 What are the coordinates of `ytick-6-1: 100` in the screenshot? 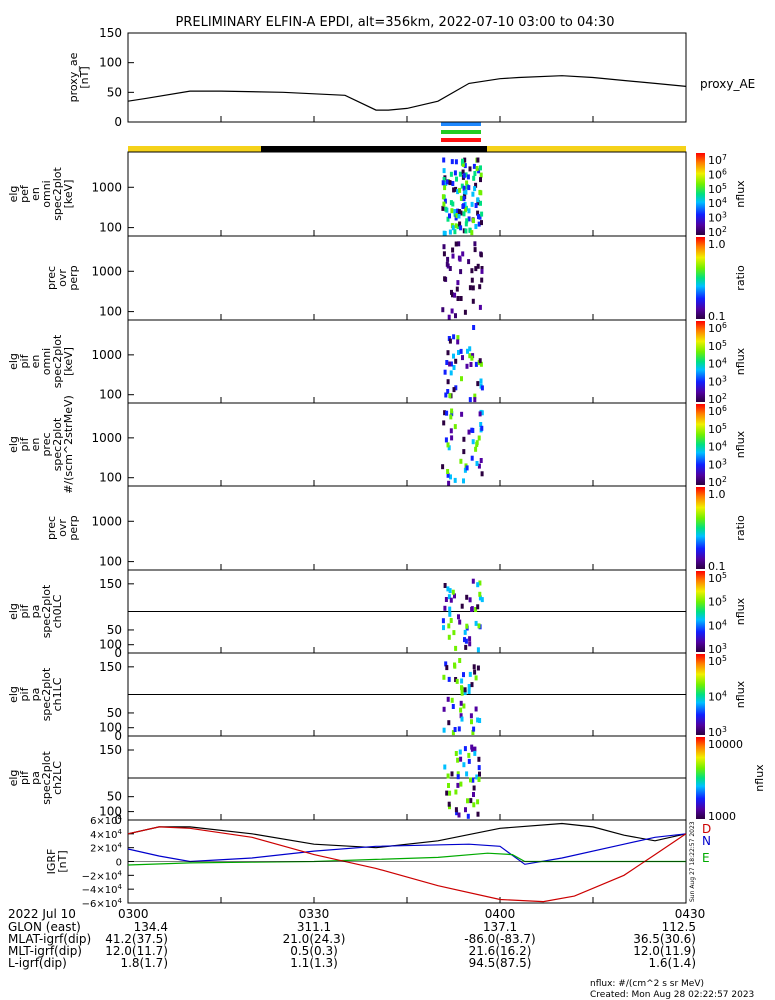 It's located at (110, 645).